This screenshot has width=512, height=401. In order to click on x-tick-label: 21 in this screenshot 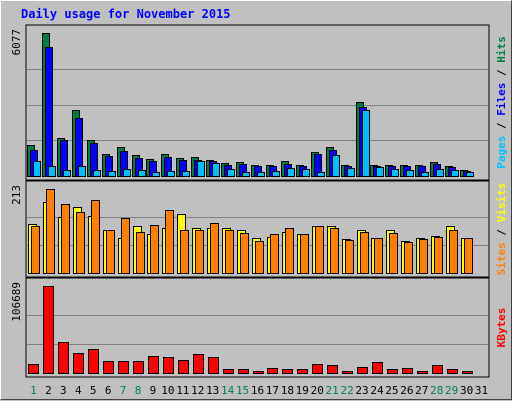, I will do `click(332, 390)`.